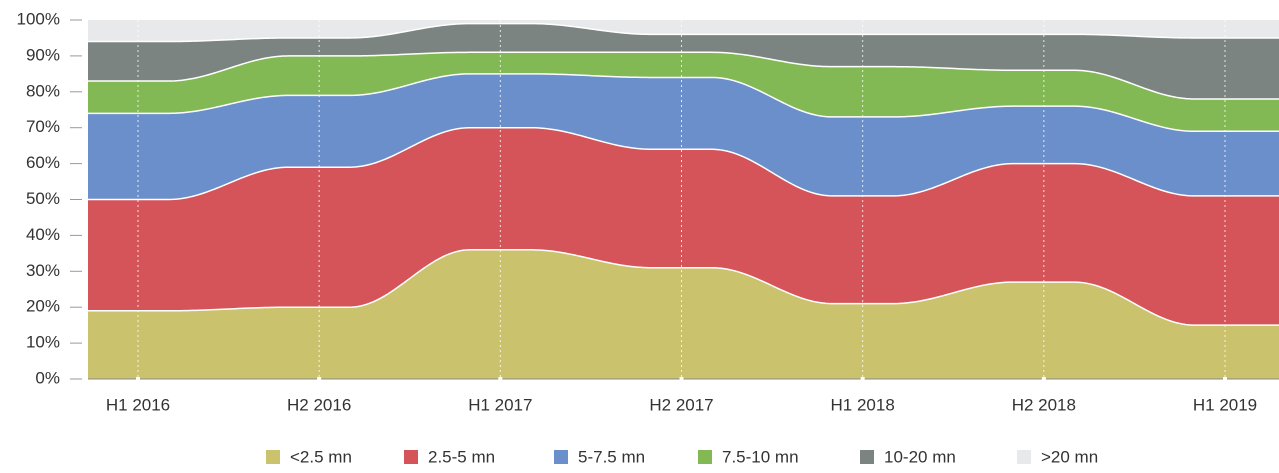 The image size is (1279, 473). I want to click on x-tick-label: H1 2016, so click(138, 404).